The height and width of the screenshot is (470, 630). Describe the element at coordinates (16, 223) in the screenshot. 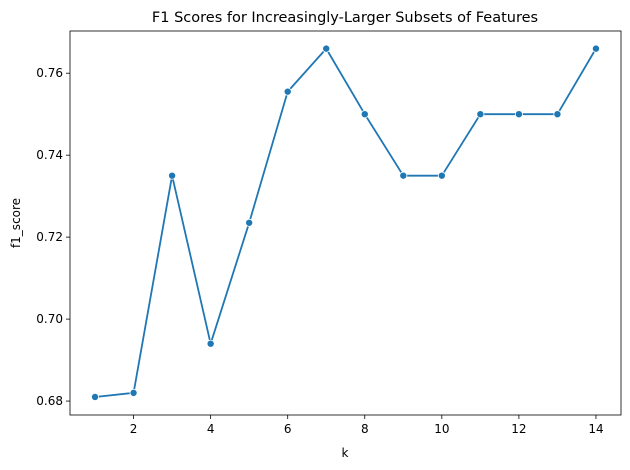

I see `y-axis-title: f1_score` at that location.